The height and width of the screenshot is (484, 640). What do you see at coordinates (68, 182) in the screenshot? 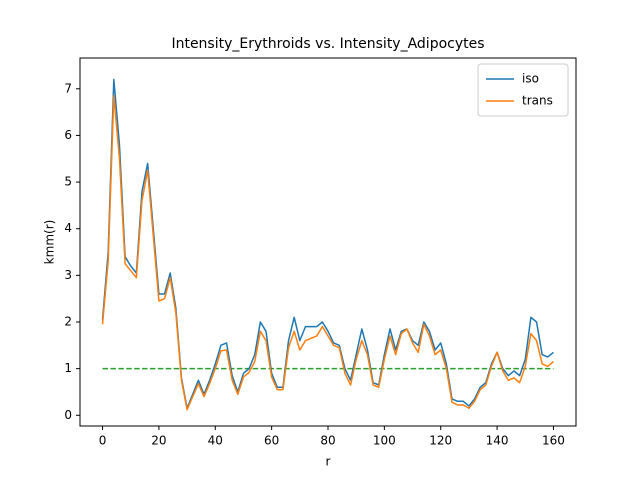
I see `y-tick-label: 5` at bounding box center [68, 182].